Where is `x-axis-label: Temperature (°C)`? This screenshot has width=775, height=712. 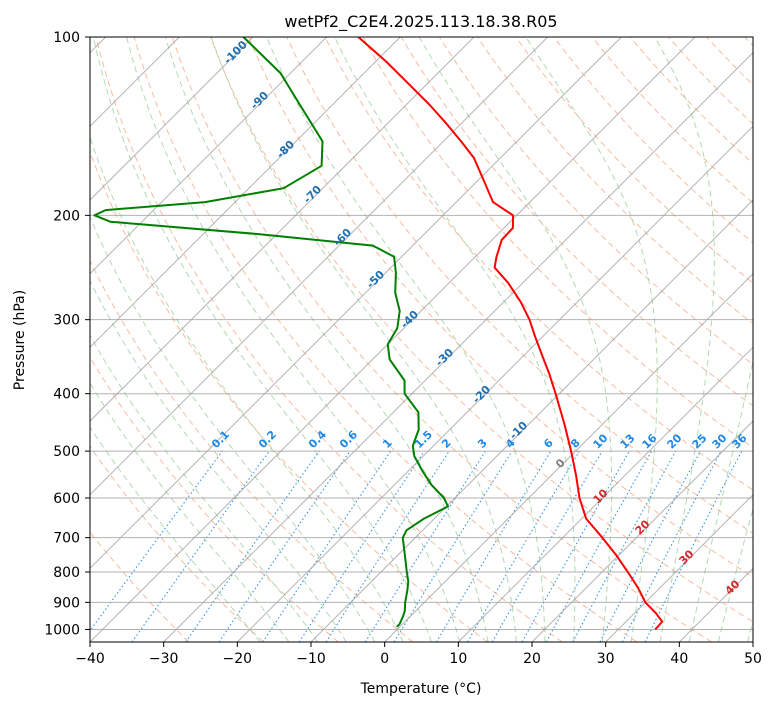
x-axis-label: Temperature (°C) is located at coordinates (421, 689).